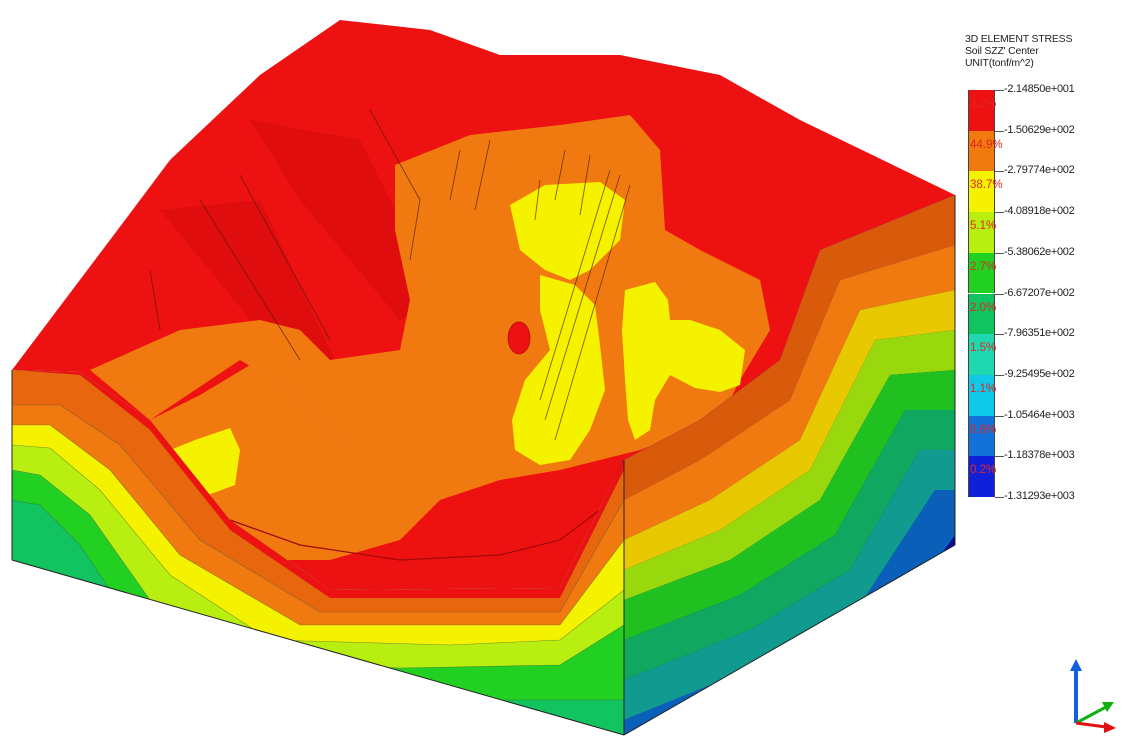 The width and height of the screenshot is (1133, 736). What do you see at coordinates (1002, 51) in the screenshot?
I see `legend-title-line: Soil SZZ' Center` at bounding box center [1002, 51].